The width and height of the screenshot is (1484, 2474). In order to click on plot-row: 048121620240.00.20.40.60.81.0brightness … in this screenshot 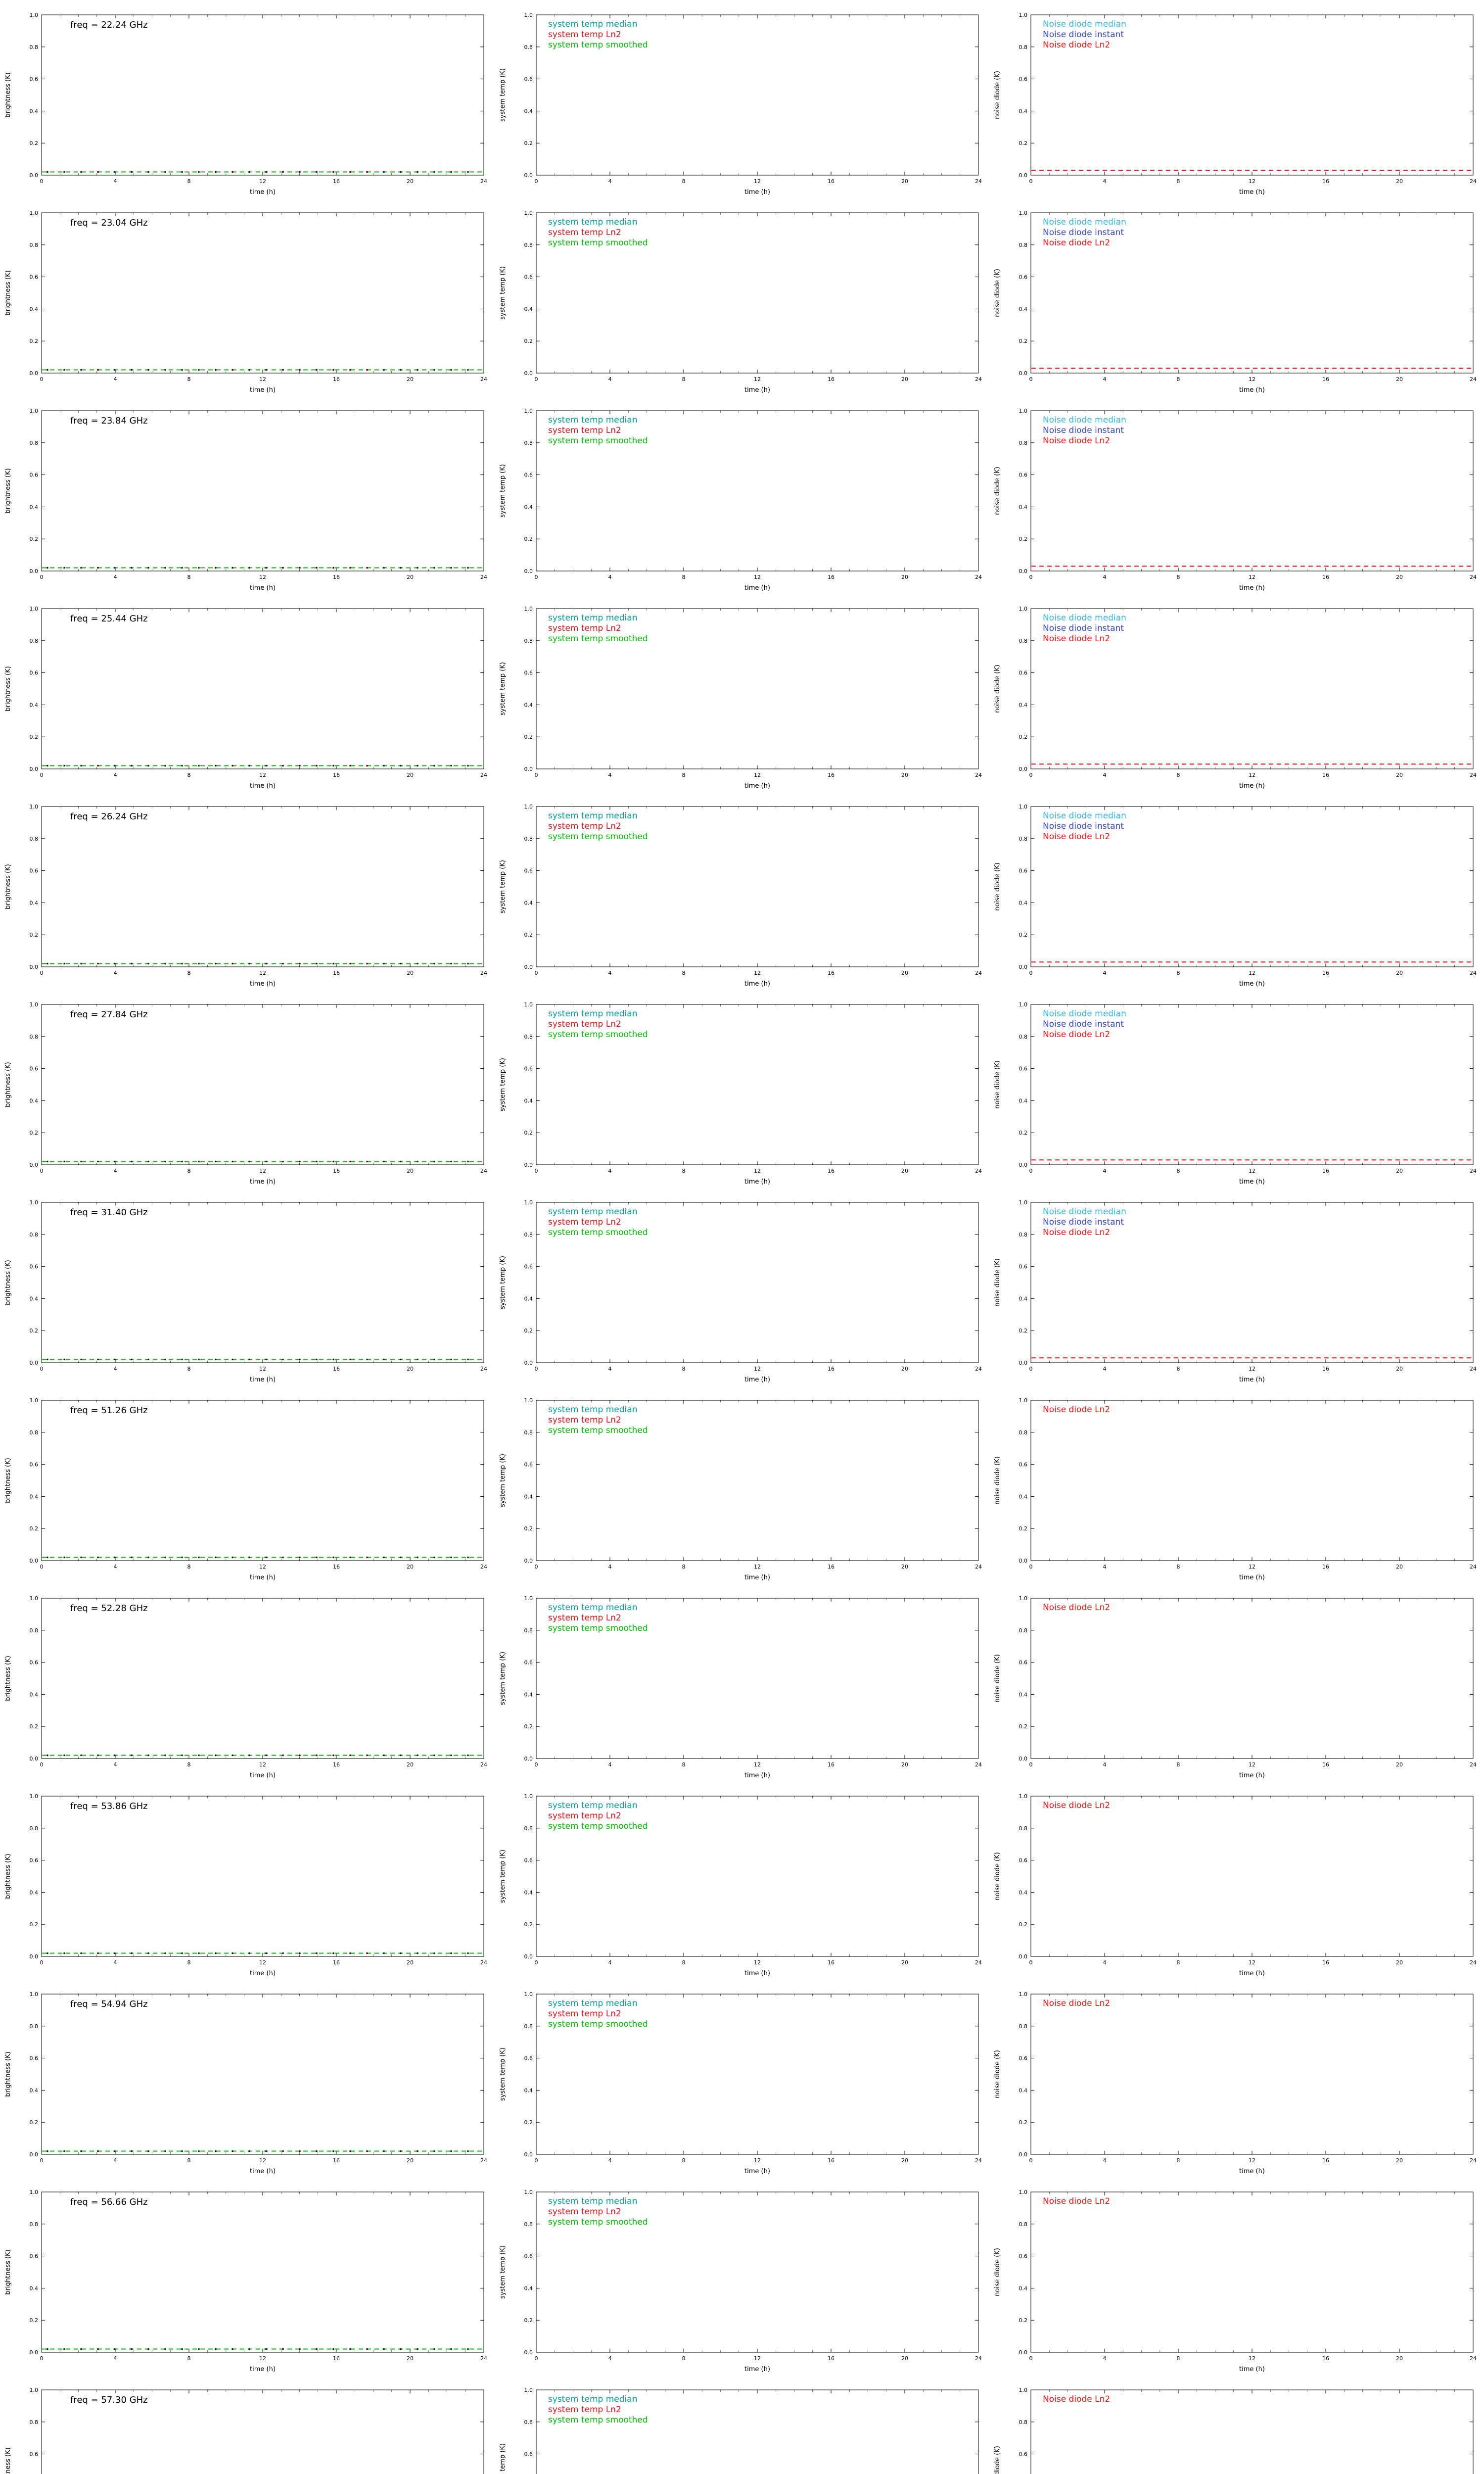, I will do `click(742, 2424)`.